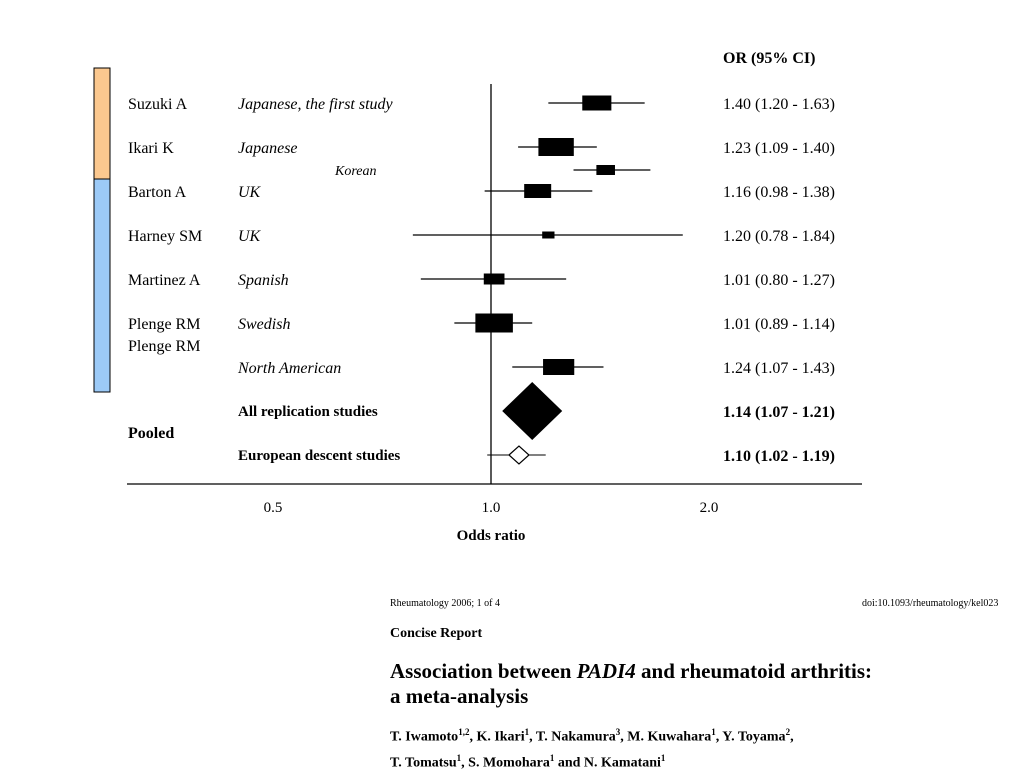 The height and width of the screenshot is (773, 1024). I want to click on doi-text: doi:10.1093/rheumatology/kel023, so click(930, 603).